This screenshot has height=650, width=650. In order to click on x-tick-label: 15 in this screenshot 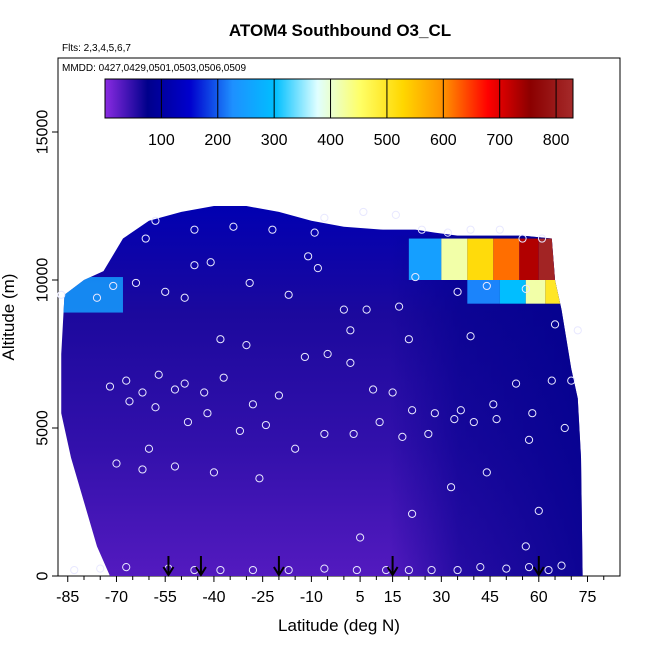, I will do `click(393, 597)`.